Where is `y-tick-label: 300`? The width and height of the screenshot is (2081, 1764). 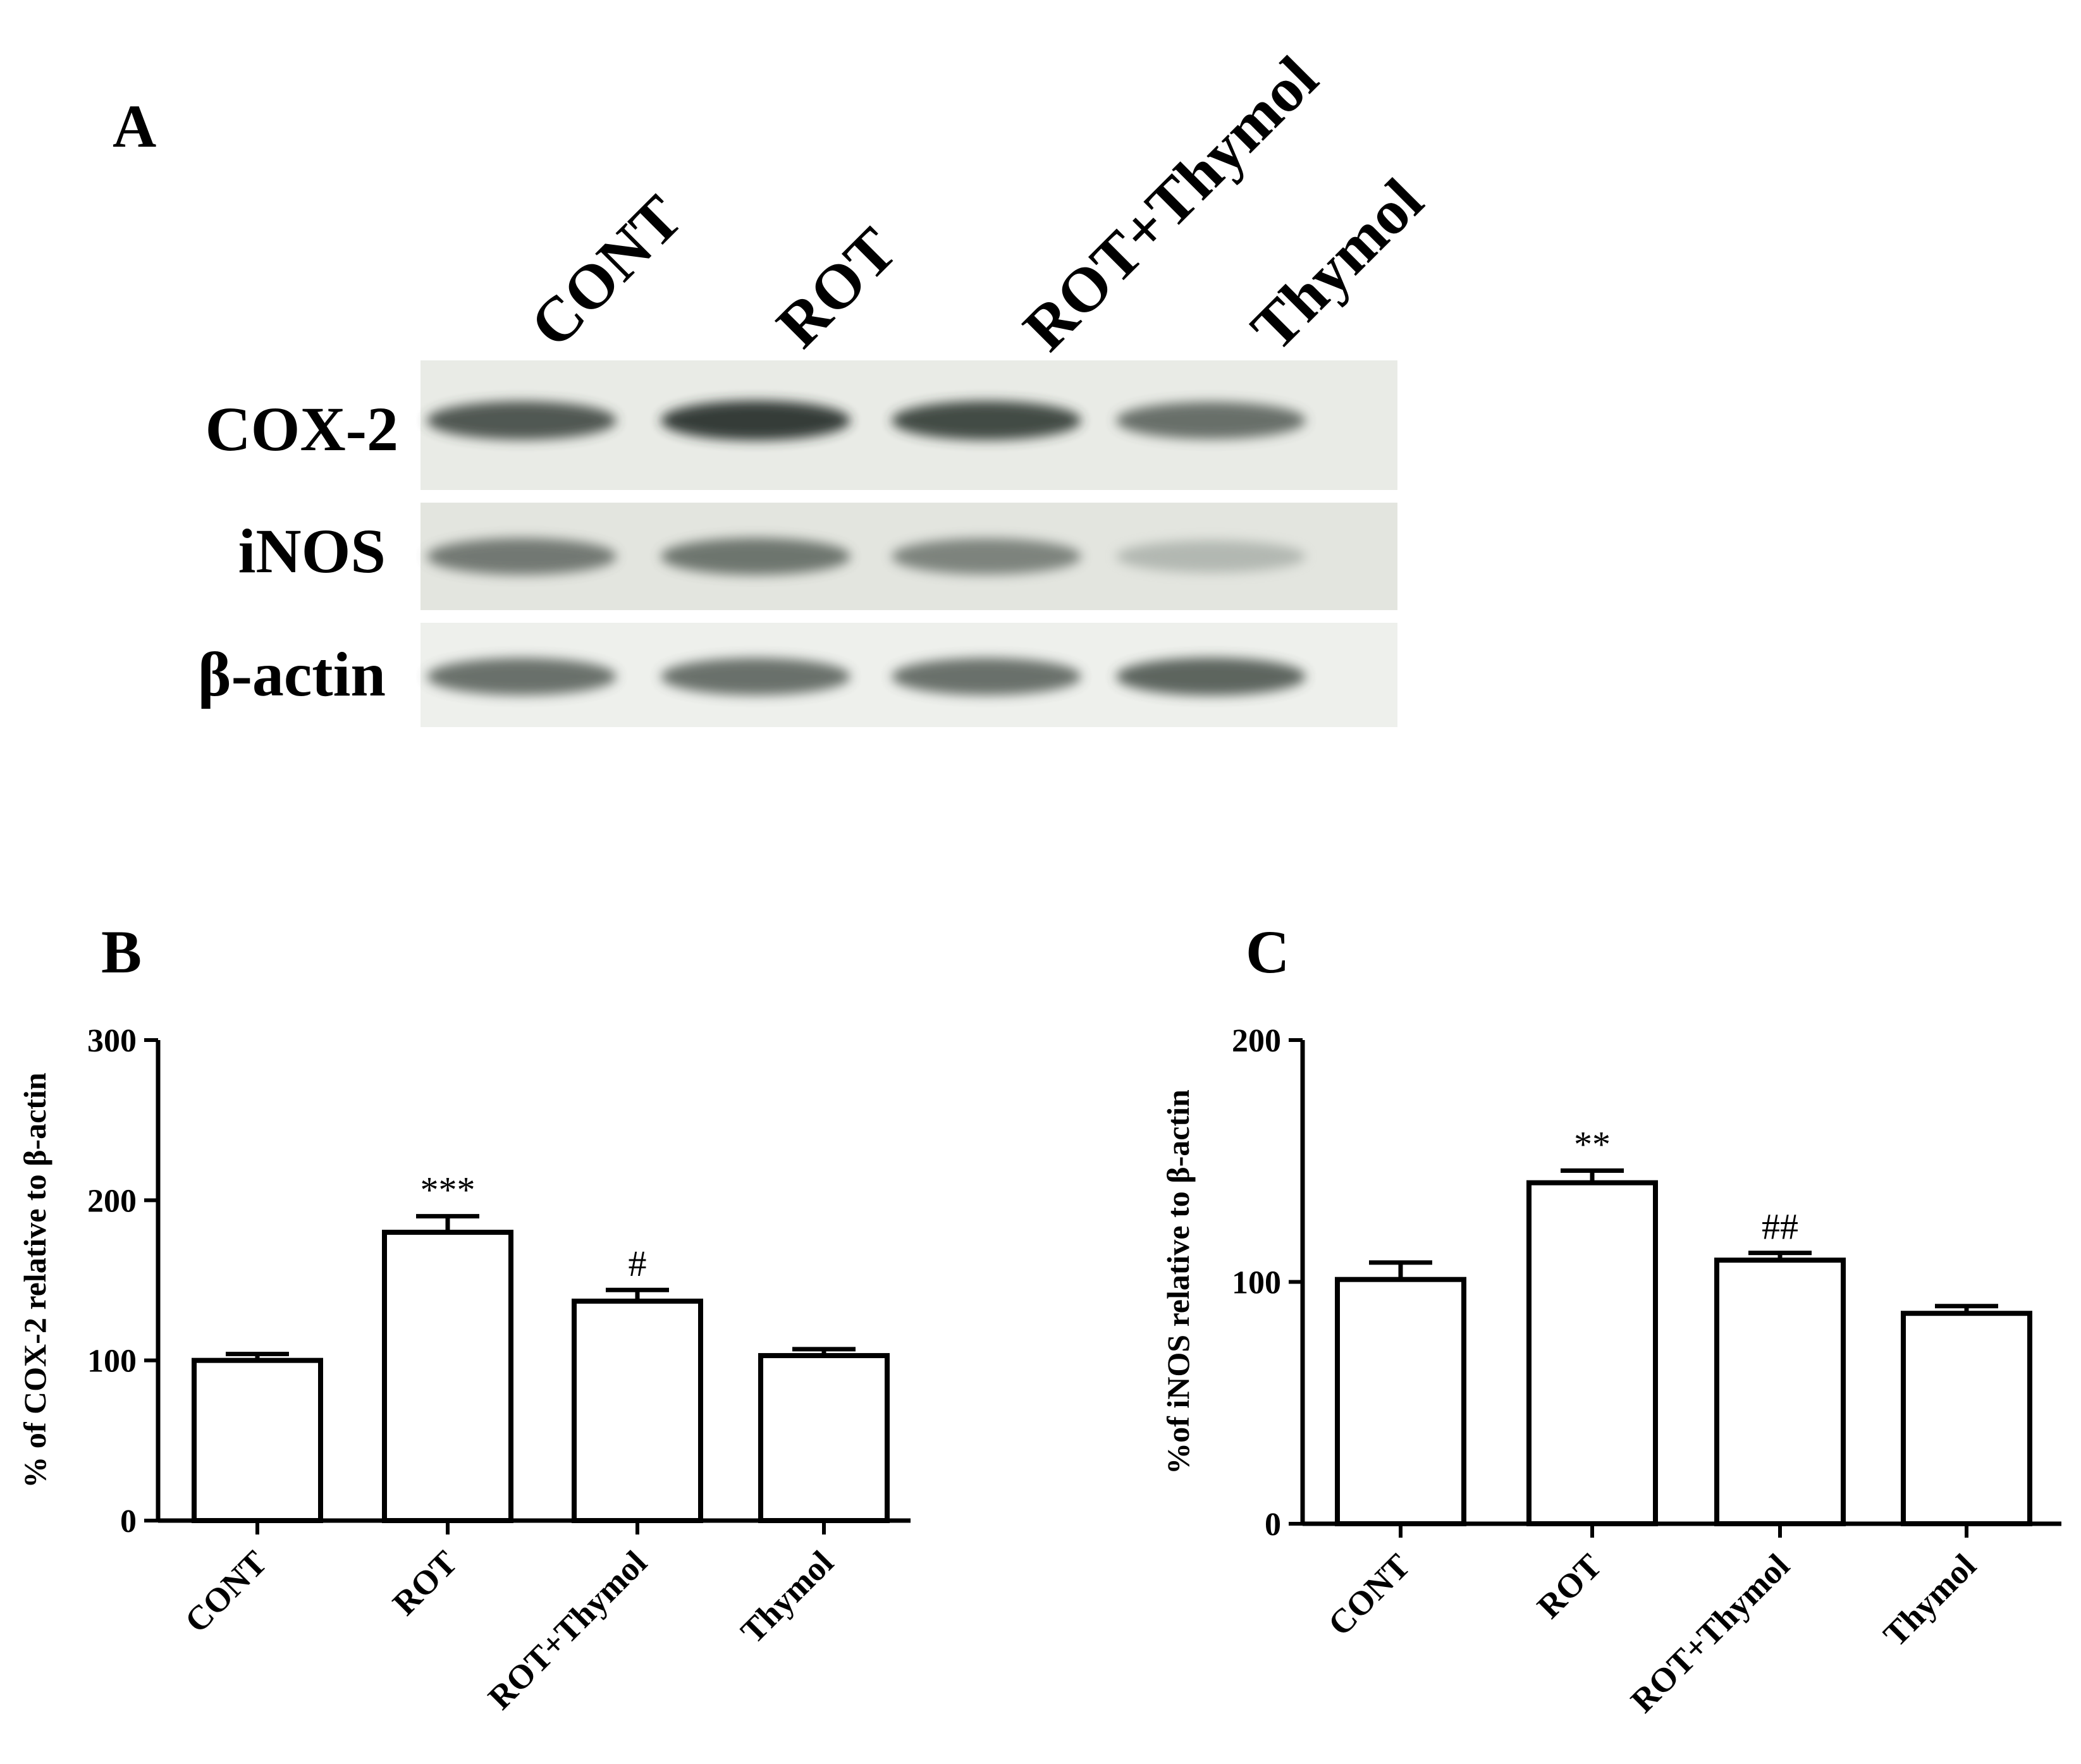
y-tick-label: 300 is located at coordinates (112, 1041).